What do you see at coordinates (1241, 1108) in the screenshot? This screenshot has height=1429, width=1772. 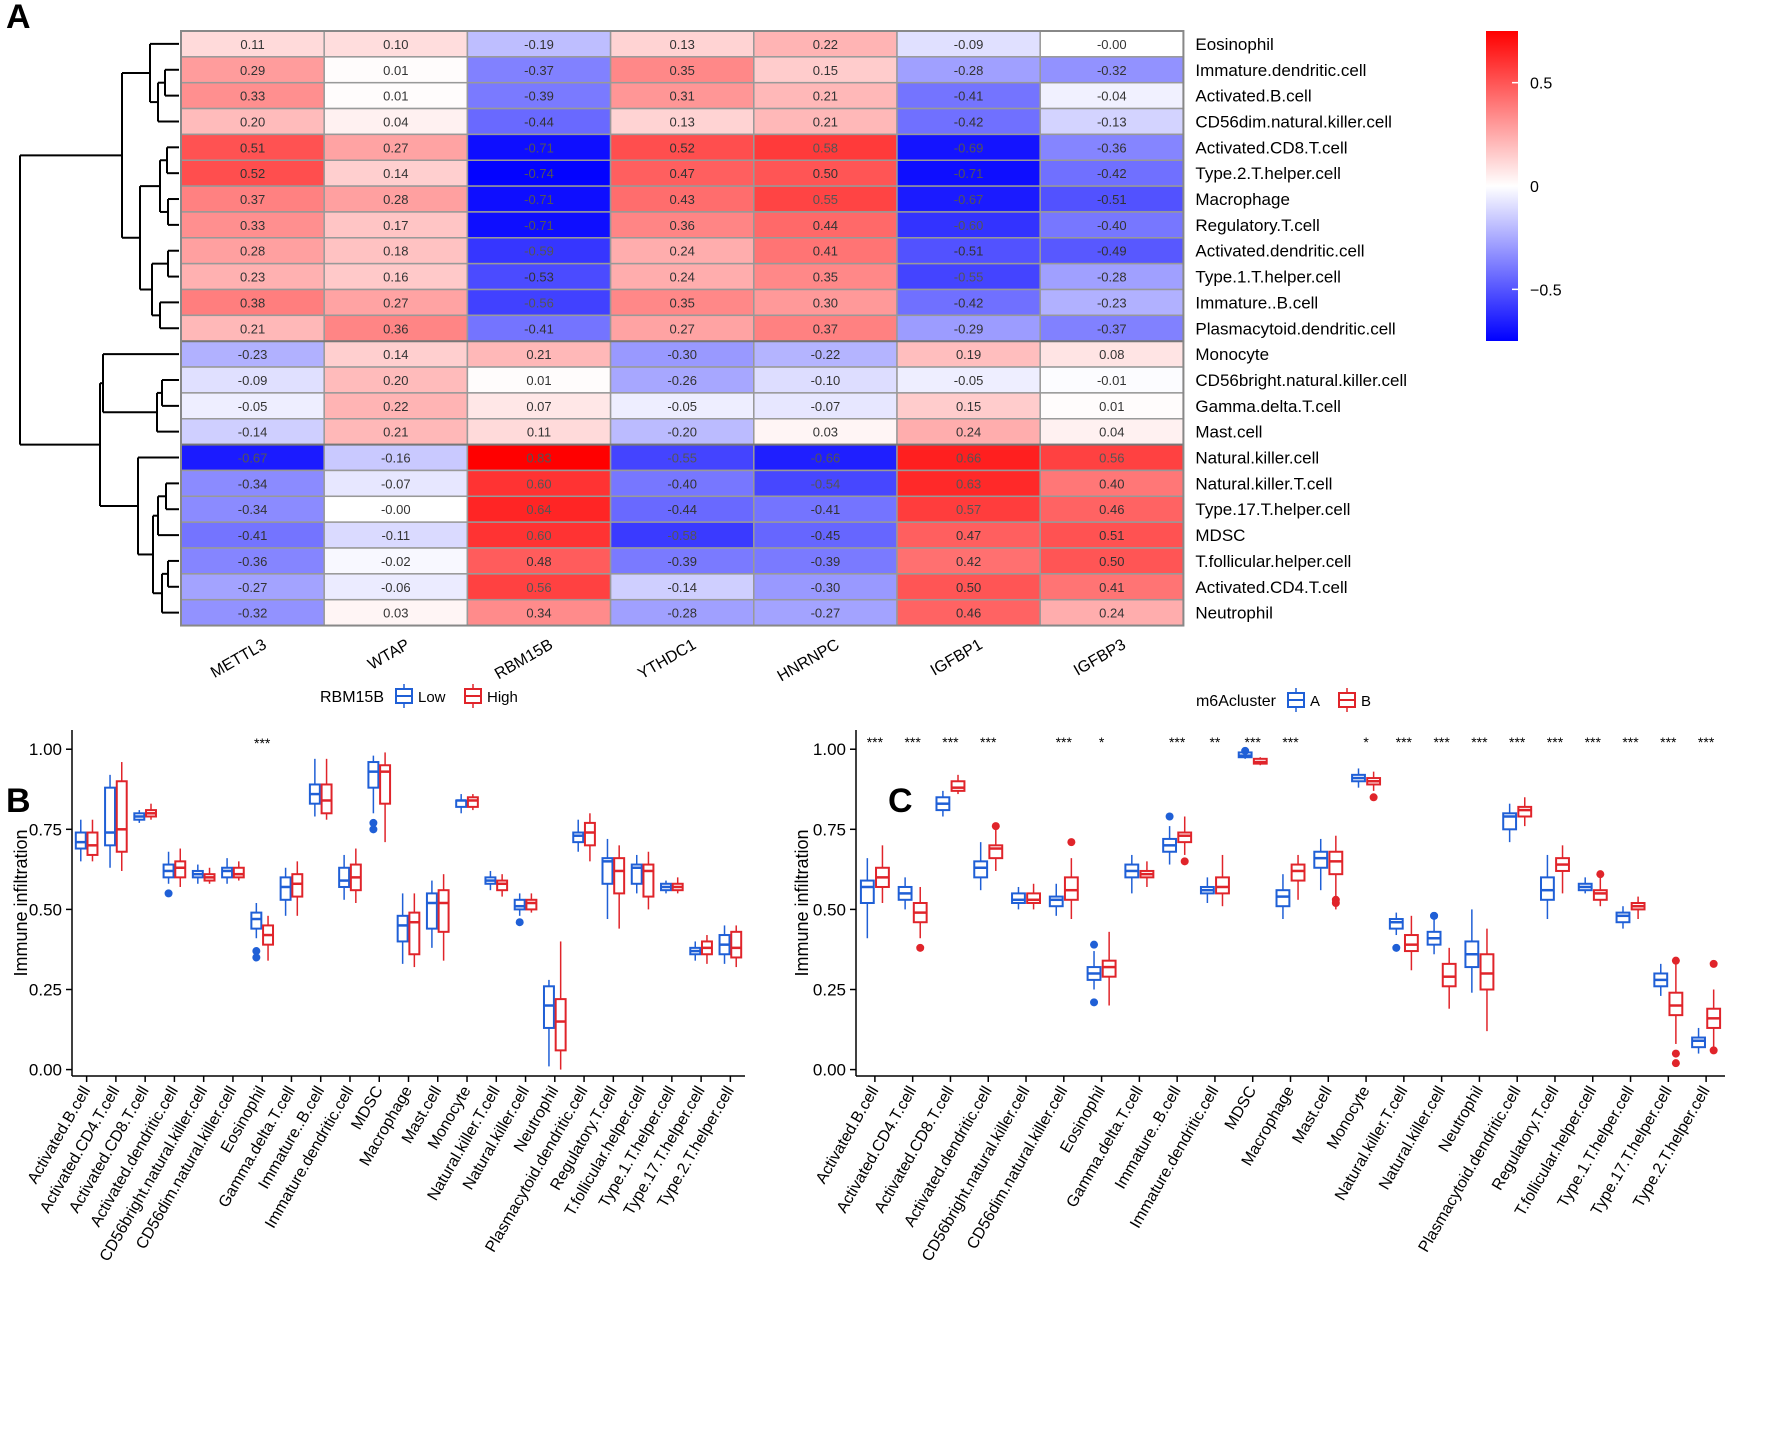 I see `x-tick-label: MDSC` at bounding box center [1241, 1108].